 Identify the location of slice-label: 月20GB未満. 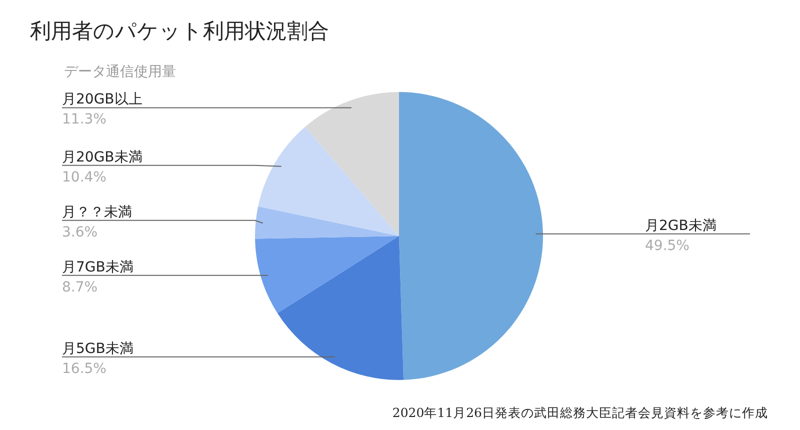
(102, 157).